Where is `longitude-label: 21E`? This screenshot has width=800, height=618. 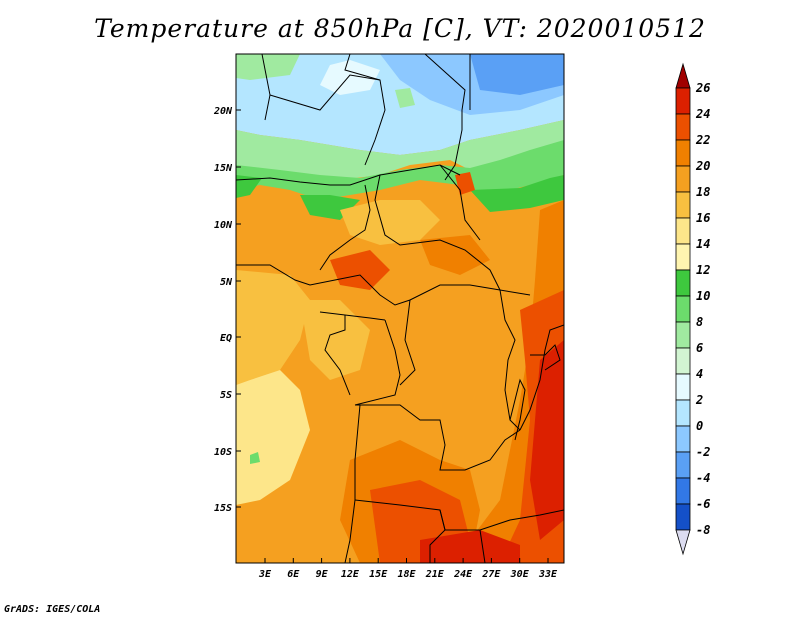
longitude-label: 21E is located at coordinates (435, 574).